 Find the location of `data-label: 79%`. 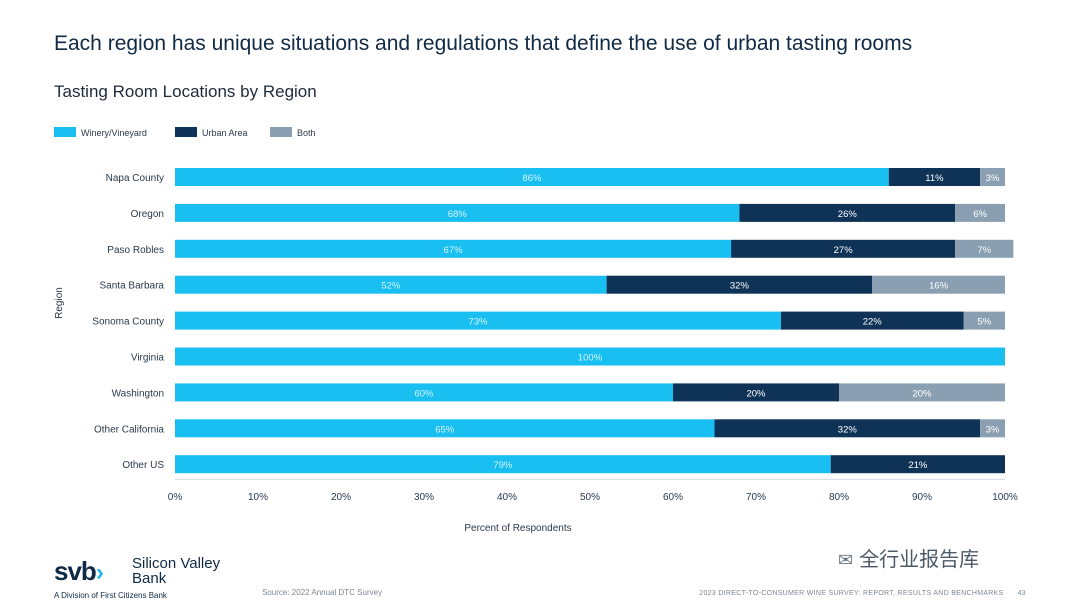

data-label: 79% is located at coordinates (503, 465).